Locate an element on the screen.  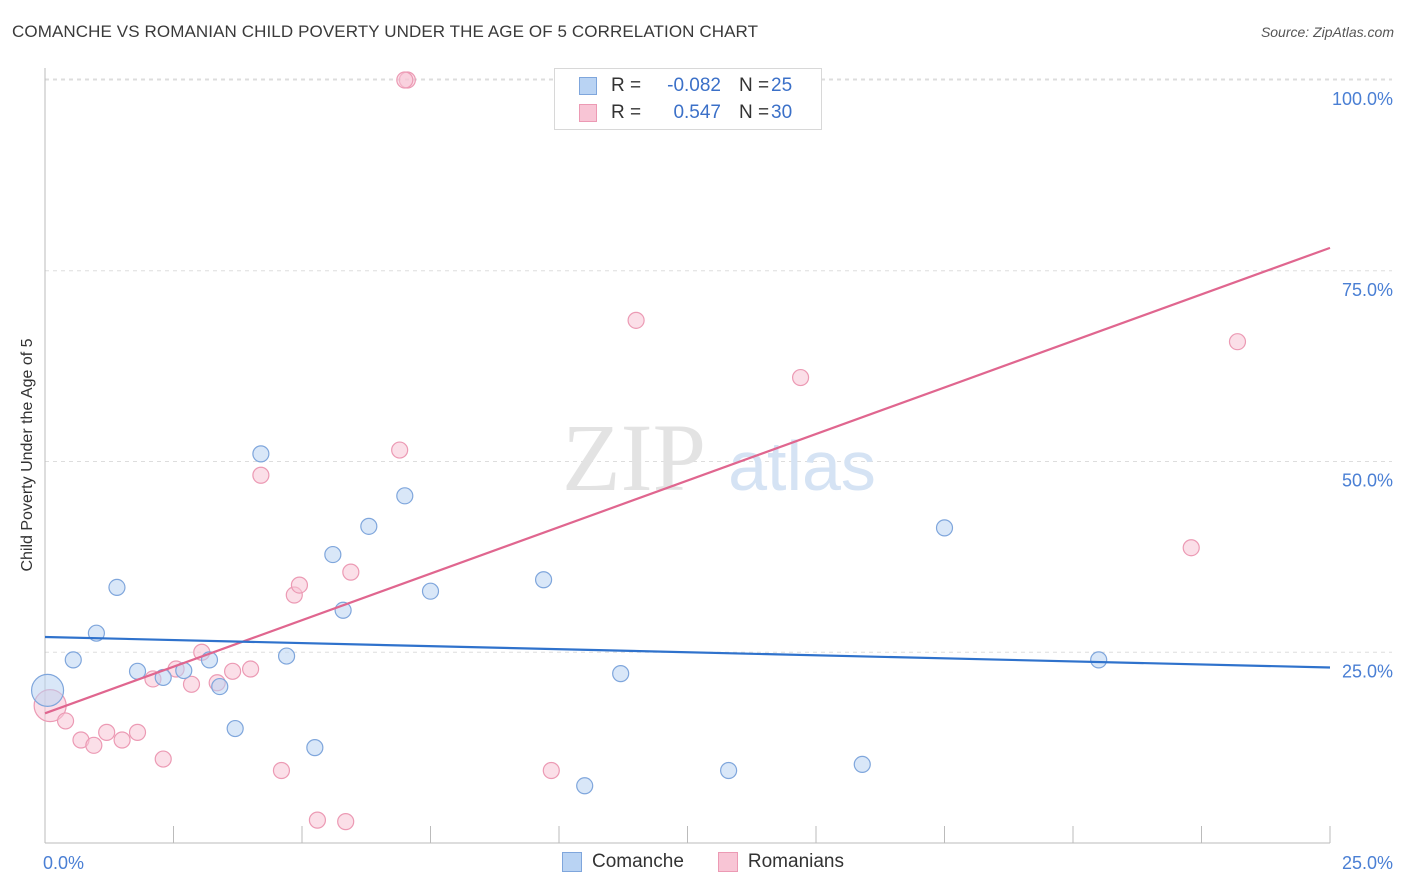
comanche-swatch is located at coordinates (588, 86).